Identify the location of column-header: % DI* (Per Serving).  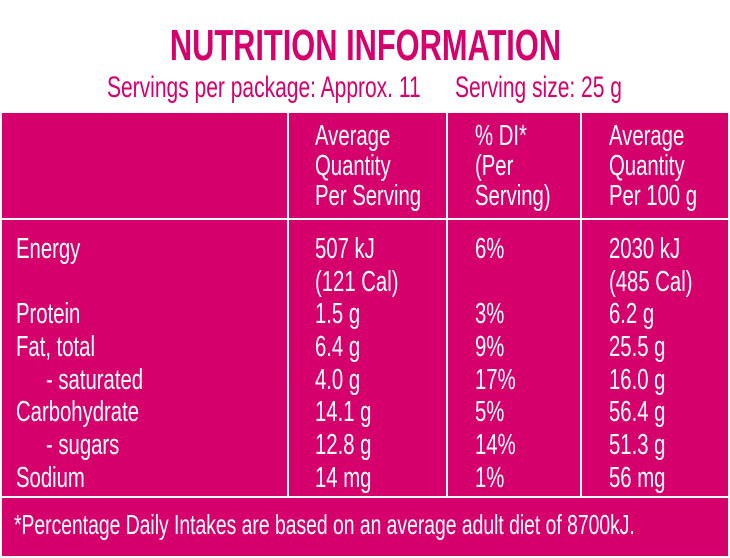
(529, 166).